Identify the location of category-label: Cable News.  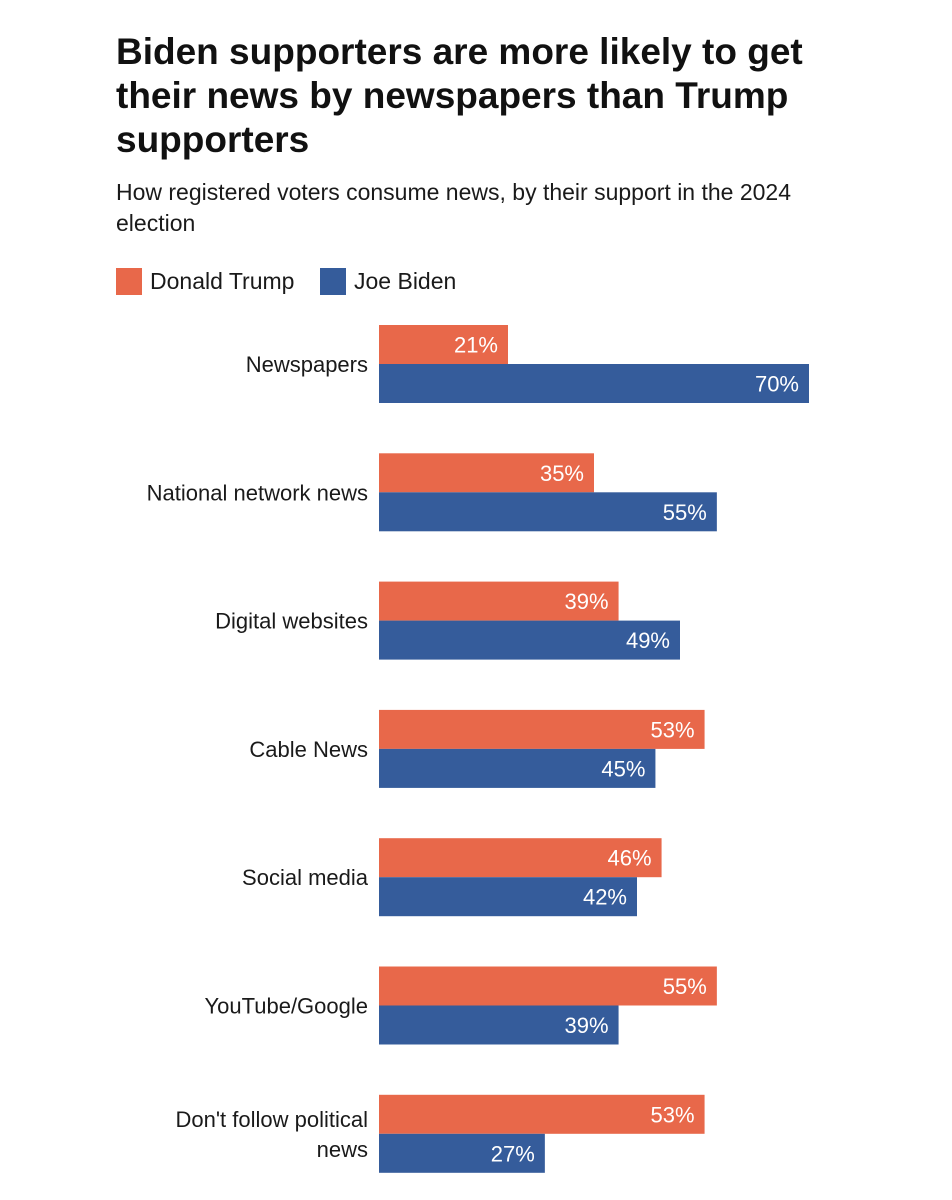
(308, 749).